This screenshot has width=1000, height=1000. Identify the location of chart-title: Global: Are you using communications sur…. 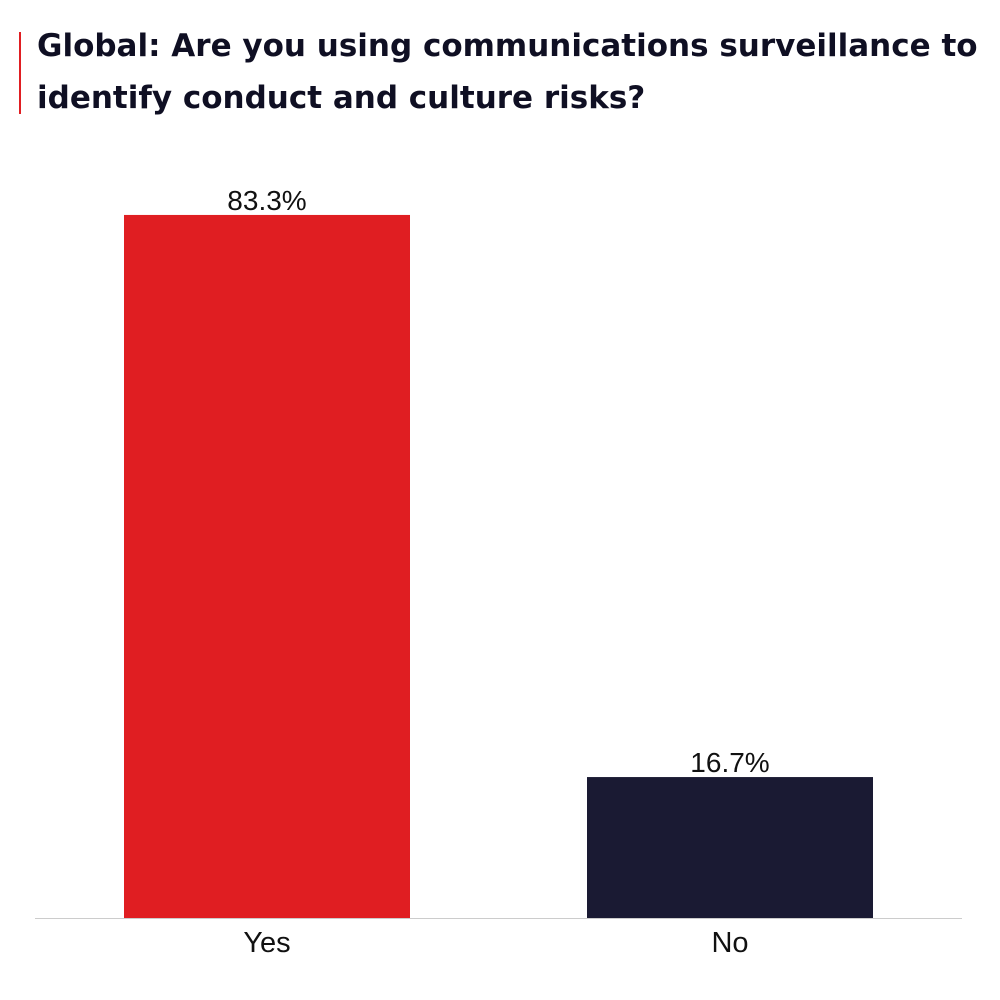
(507, 72).